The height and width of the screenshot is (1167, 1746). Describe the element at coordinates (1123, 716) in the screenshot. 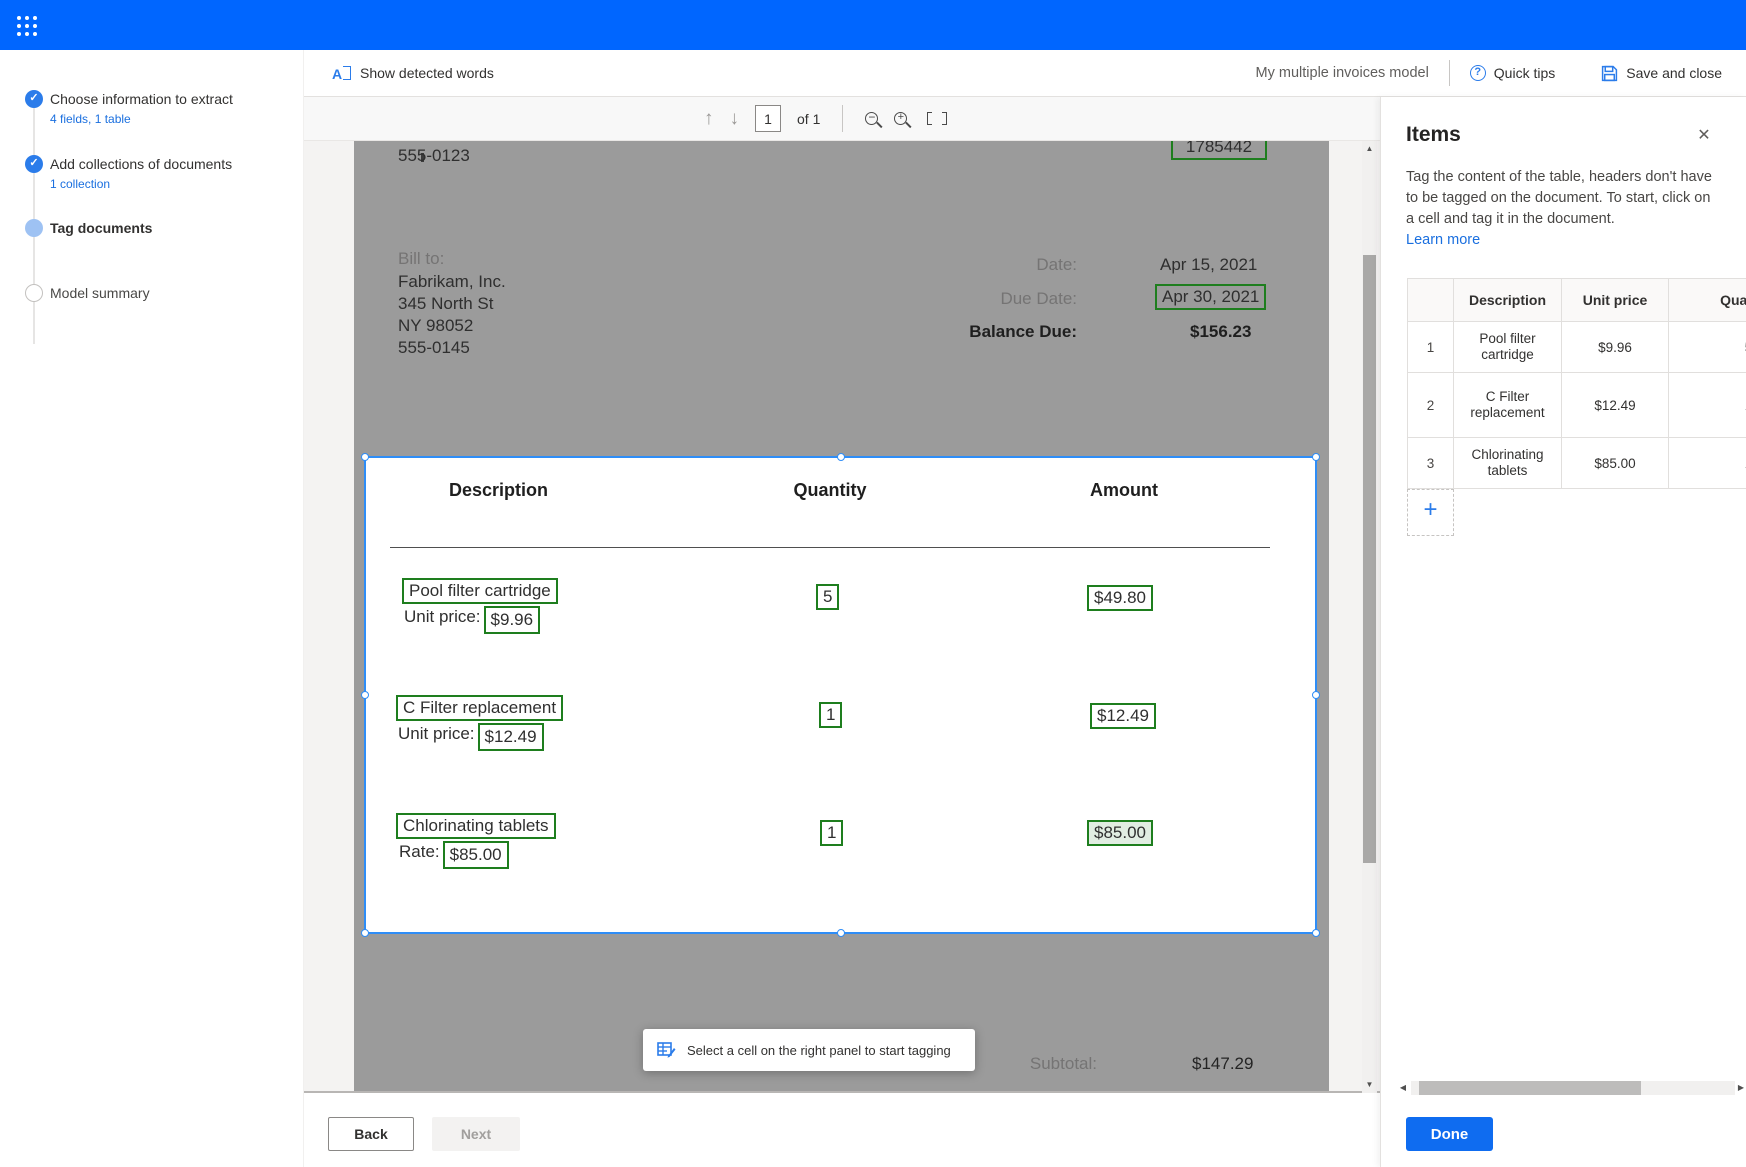

I see `tagged-amount-box: $12.49` at that location.